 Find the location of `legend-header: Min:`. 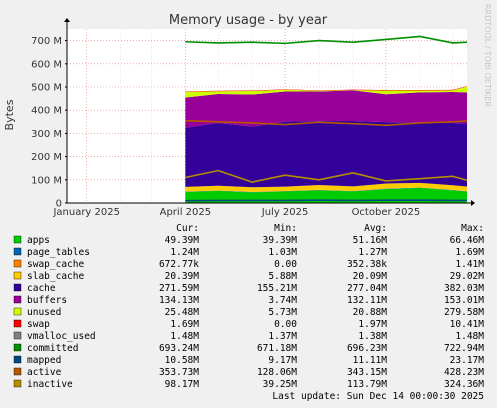

legend-header: Min: is located at coordinates (285, 228).